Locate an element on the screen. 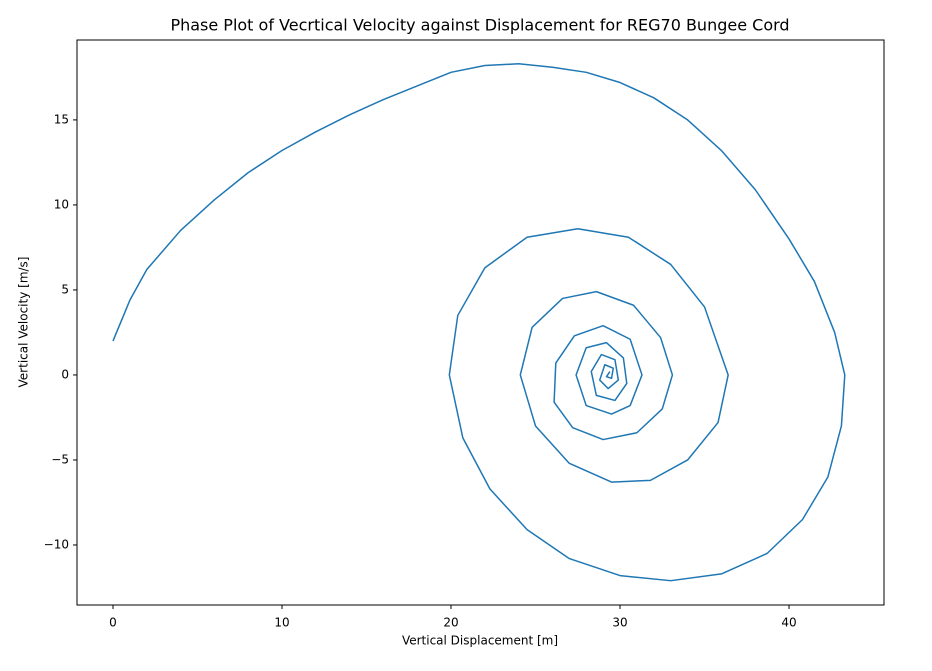 The width and height of the screenshot is (932, 671). y-tick-label: 15 is located at coordinates (61, 119).